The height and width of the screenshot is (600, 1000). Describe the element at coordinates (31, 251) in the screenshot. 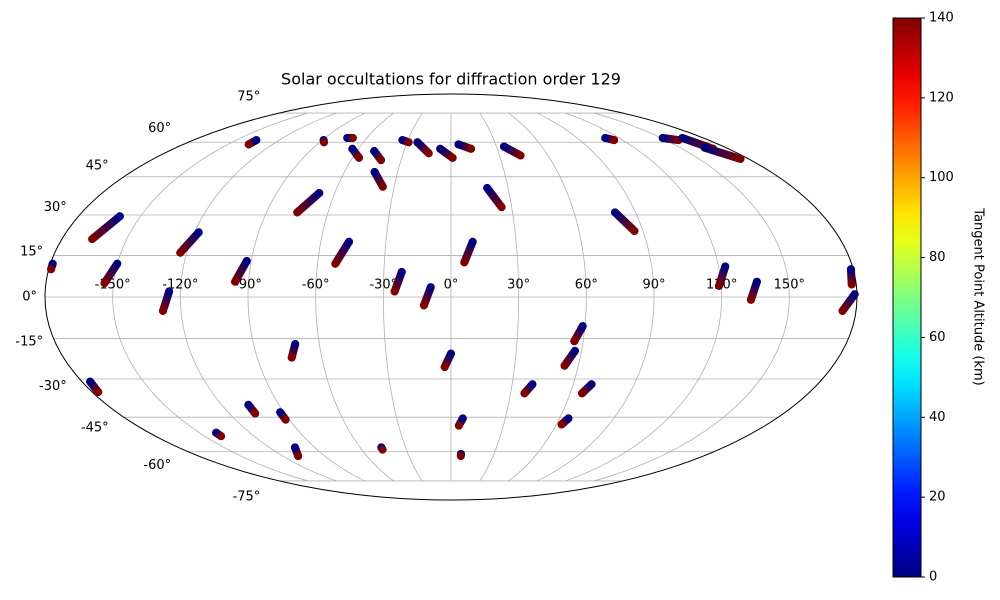

I see `y-tick-label: 15°` at that location.